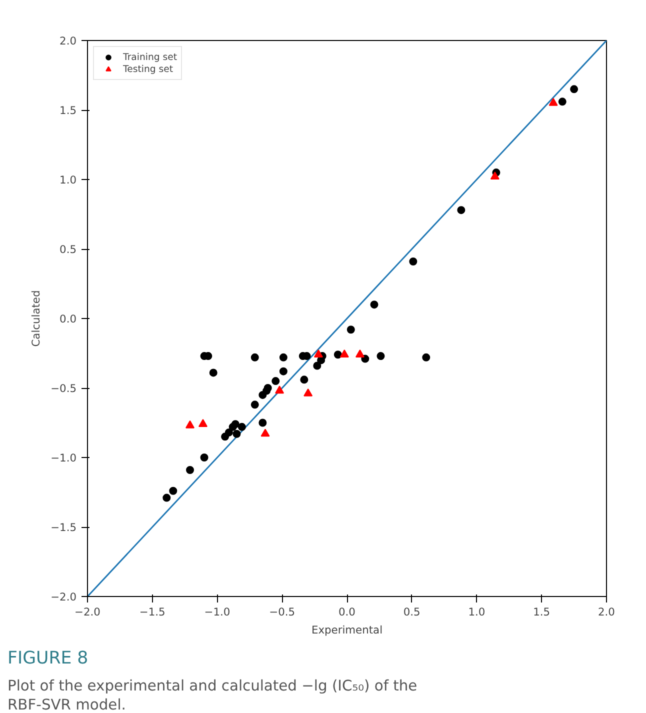  What do you see at coordinates (63, 597) in the screenshot?
I see `y-tick-label: −2.0` at bounding box center [63, 597].